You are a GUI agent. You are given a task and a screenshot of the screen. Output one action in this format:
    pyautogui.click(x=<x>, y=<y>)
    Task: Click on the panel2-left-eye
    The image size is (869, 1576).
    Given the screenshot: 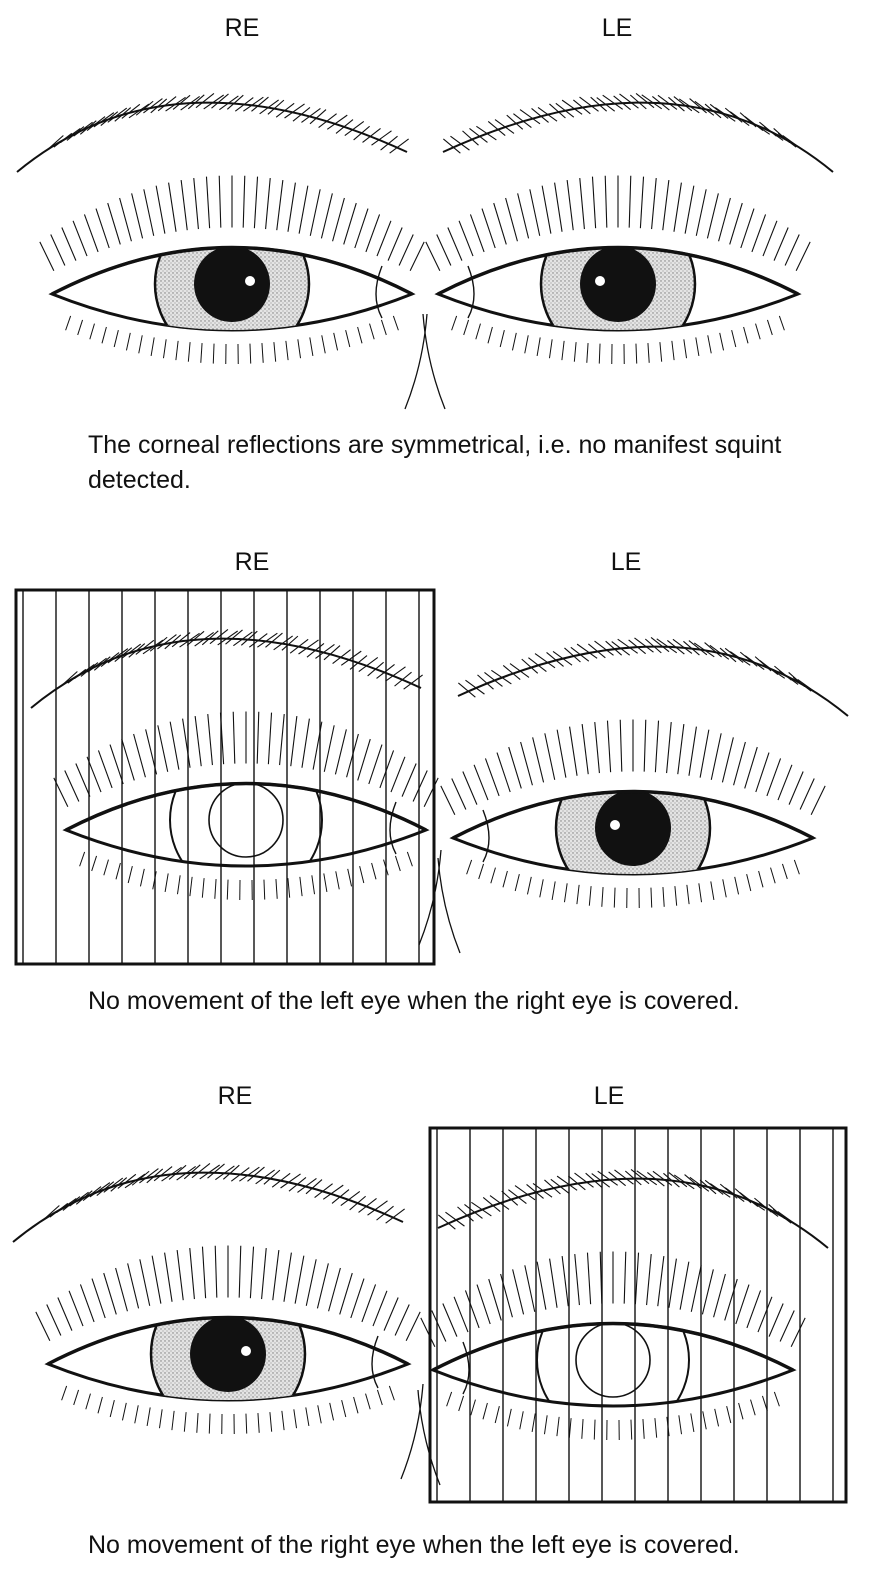 What is the action you would take?
    pyautogui.click(x=643, y=795)
    